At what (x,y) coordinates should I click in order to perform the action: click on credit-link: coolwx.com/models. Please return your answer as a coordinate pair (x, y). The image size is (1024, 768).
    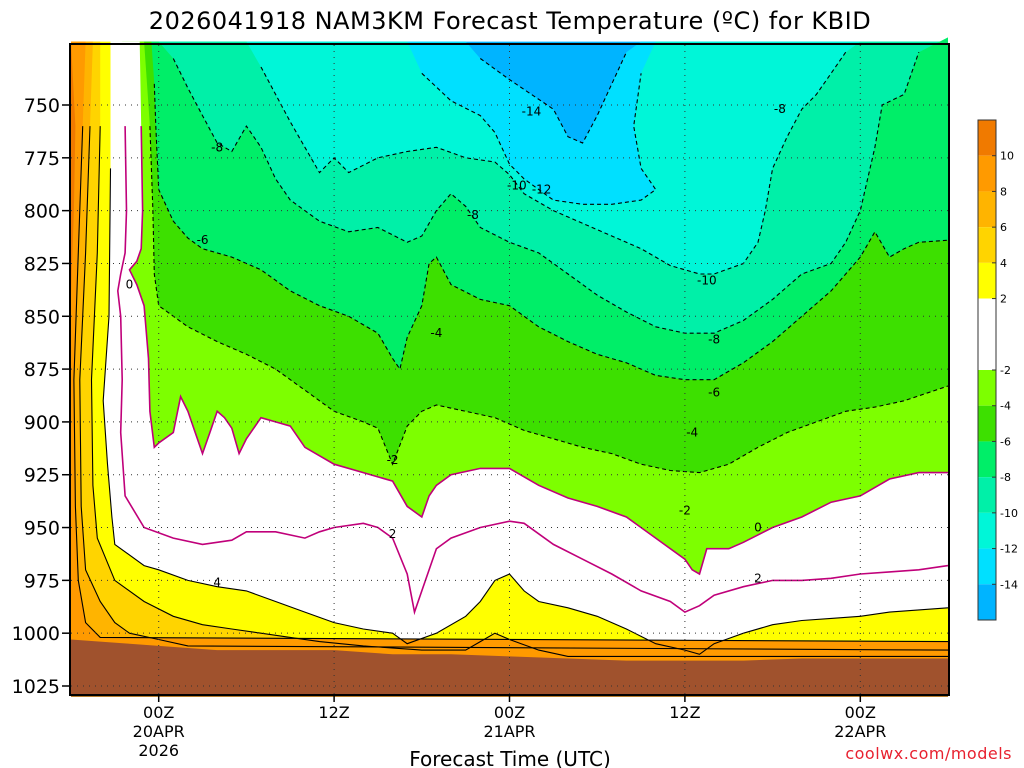
    Looking at the image, I should click on (928, 753).